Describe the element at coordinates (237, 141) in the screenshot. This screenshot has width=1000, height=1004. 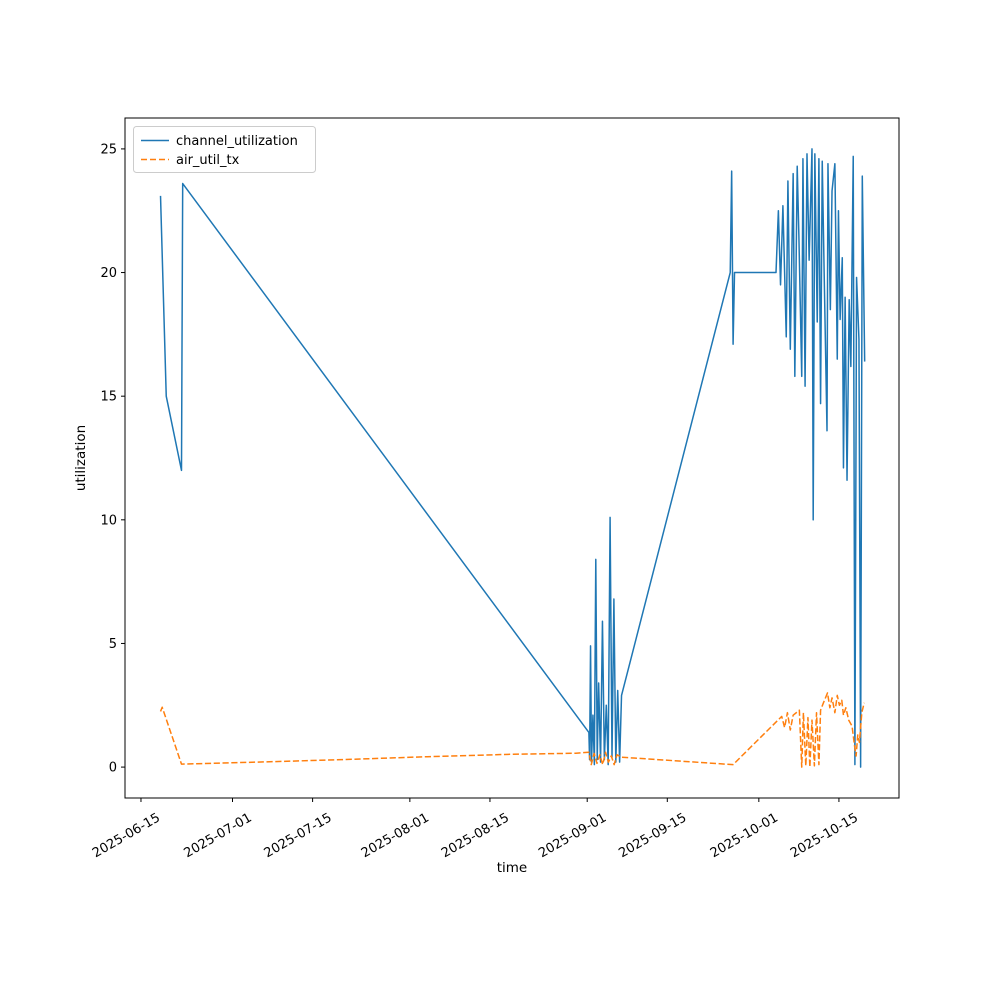
I see `legend-label-channel-utilization: channel_utilization` at that location.